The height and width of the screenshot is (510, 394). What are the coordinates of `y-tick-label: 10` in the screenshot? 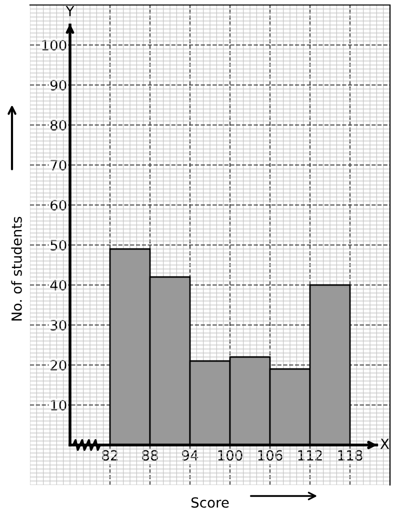 It's located at (58, 405).